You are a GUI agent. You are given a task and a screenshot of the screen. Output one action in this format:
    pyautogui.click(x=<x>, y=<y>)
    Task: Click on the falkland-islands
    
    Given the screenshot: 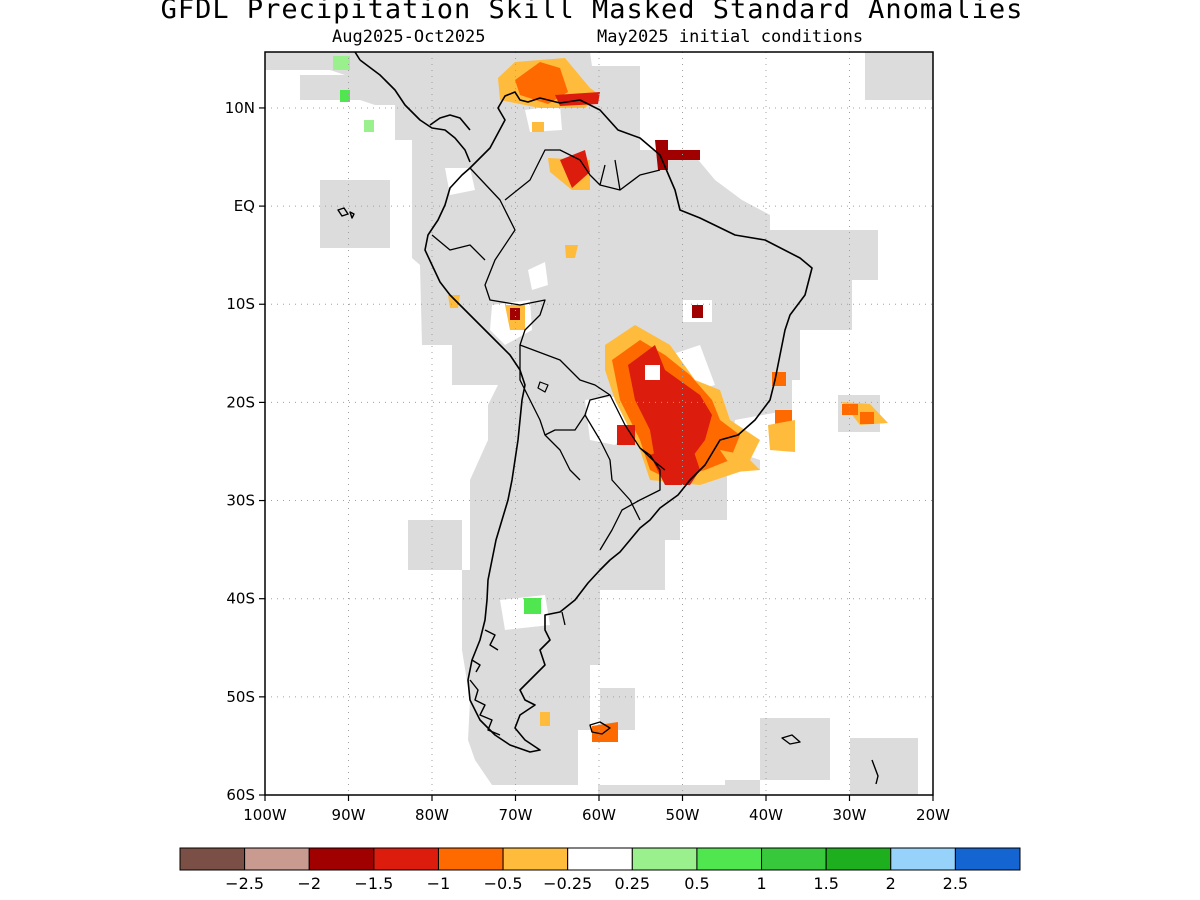 What is the action you would take?
    pyautogui.click(x=600, y=728)
    